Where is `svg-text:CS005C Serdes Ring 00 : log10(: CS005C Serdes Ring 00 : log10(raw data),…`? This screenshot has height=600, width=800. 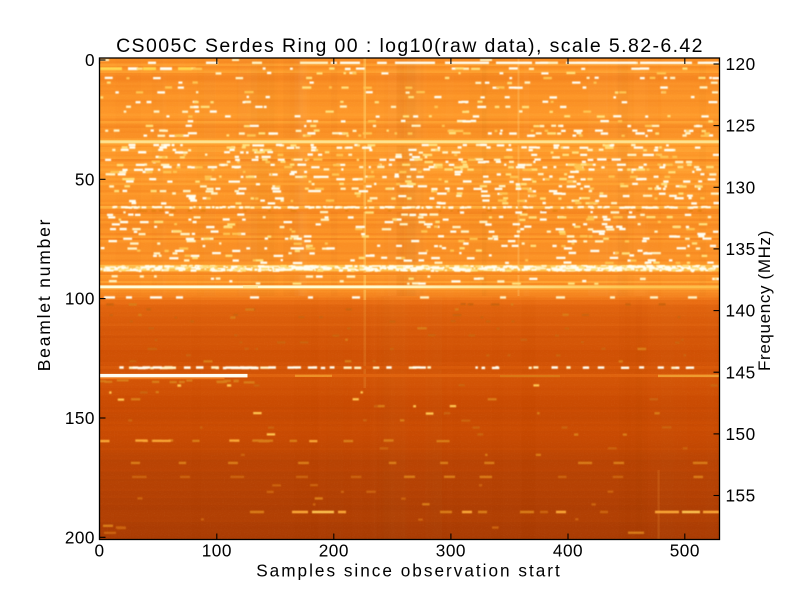
svg-text:CS005C Serdes Ring 00 : log10(: CS005C Serdes Ring 00 : log10(raw data),… is located at coordinates (410, 46).